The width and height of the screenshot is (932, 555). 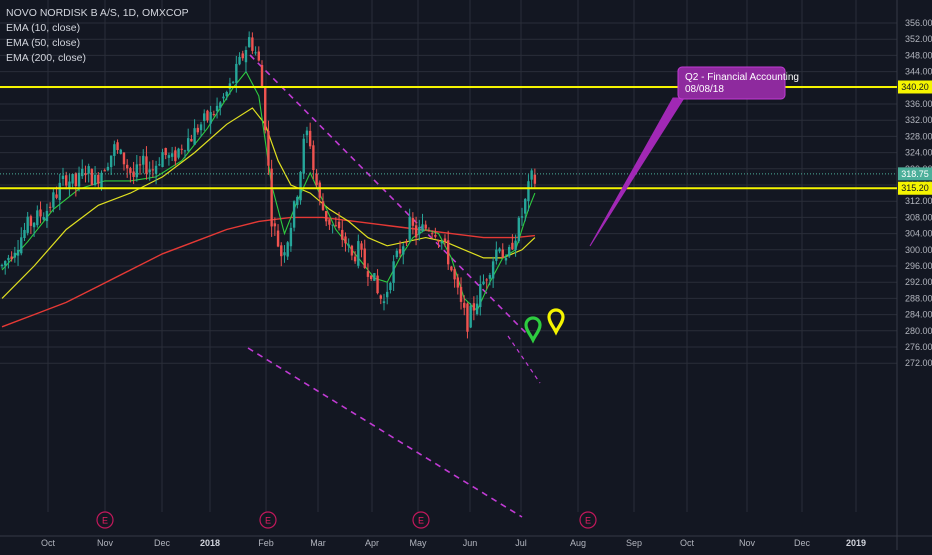 I want to click on callout-box, so click(x=731, y=83).